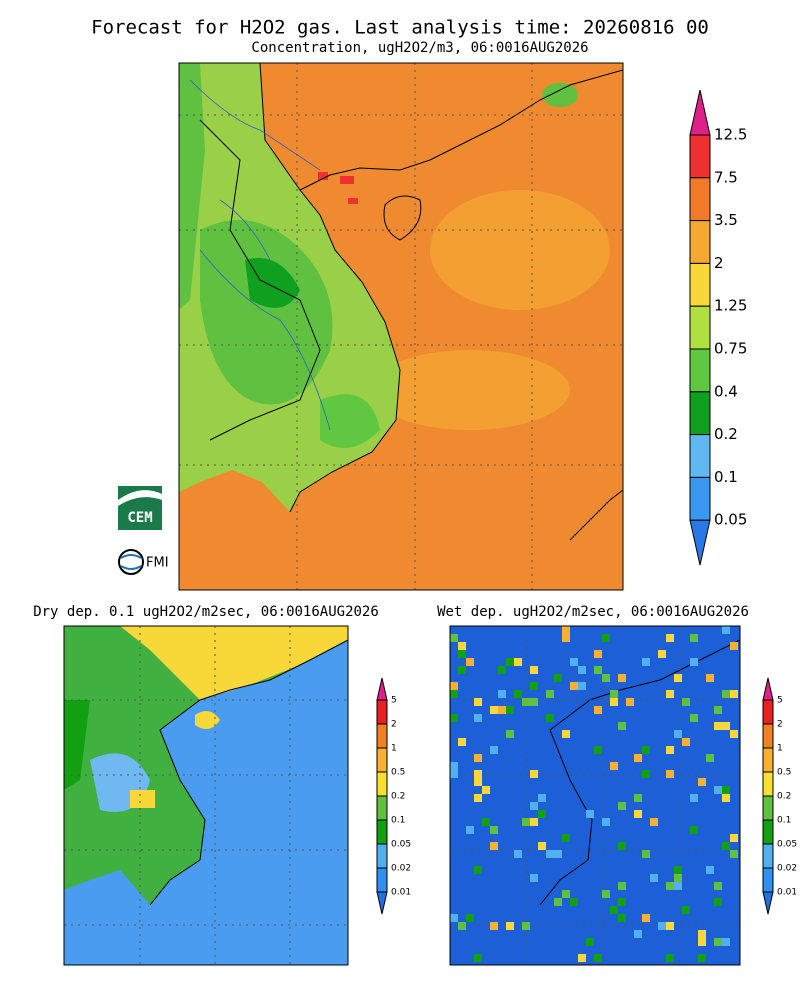  I want to click on colorbar-label: 7.5, so click(726, 177).